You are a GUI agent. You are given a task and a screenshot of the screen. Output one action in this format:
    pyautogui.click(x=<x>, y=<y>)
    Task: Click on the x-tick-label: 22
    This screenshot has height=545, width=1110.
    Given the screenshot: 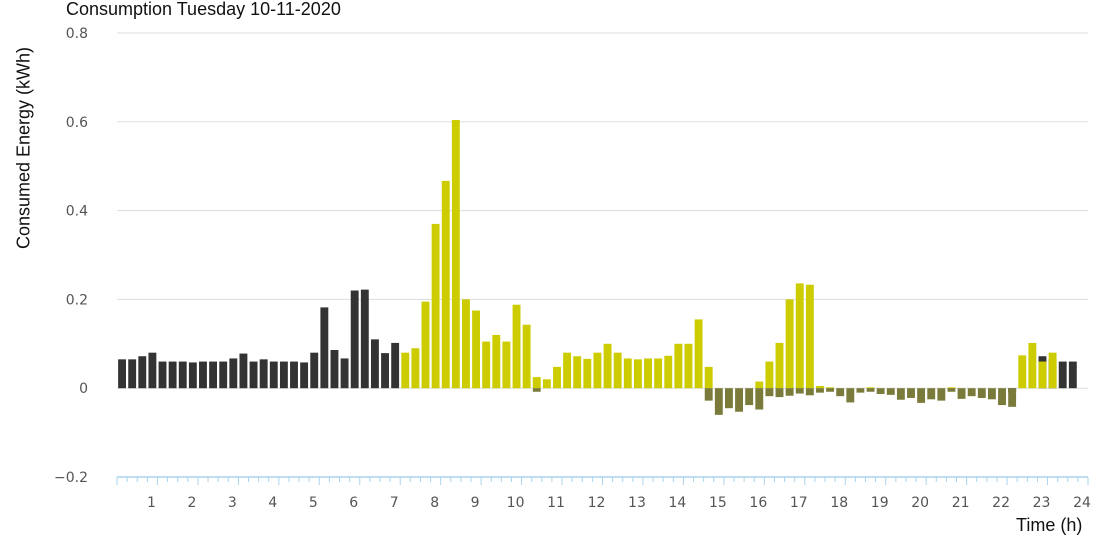 What is the action you would take?
    pyautogui.click(x=1001, y=503)
    